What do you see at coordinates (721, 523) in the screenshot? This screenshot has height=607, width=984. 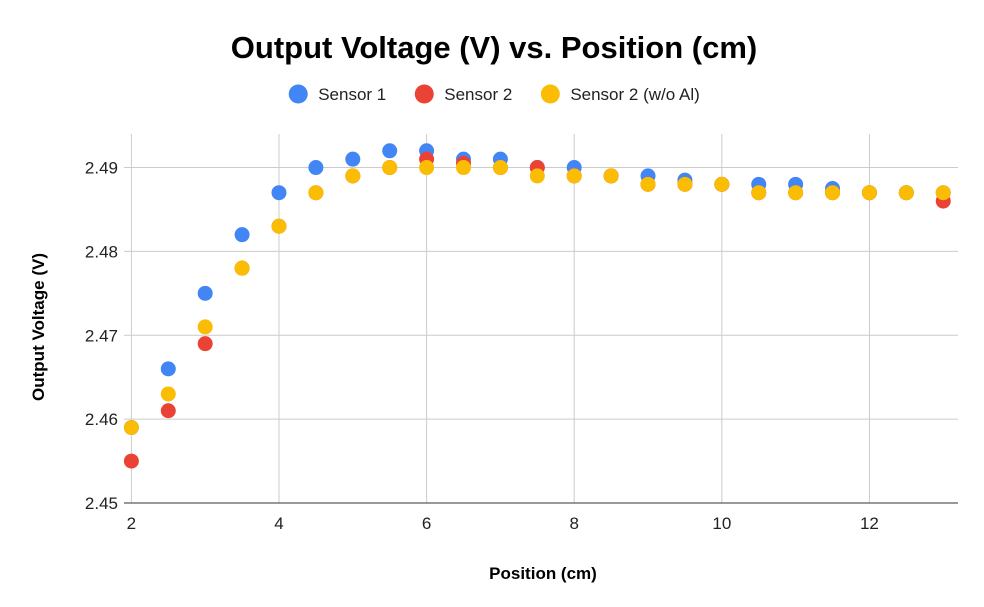 I see `x-tick-label: 10` at bounding box center [721, 523].